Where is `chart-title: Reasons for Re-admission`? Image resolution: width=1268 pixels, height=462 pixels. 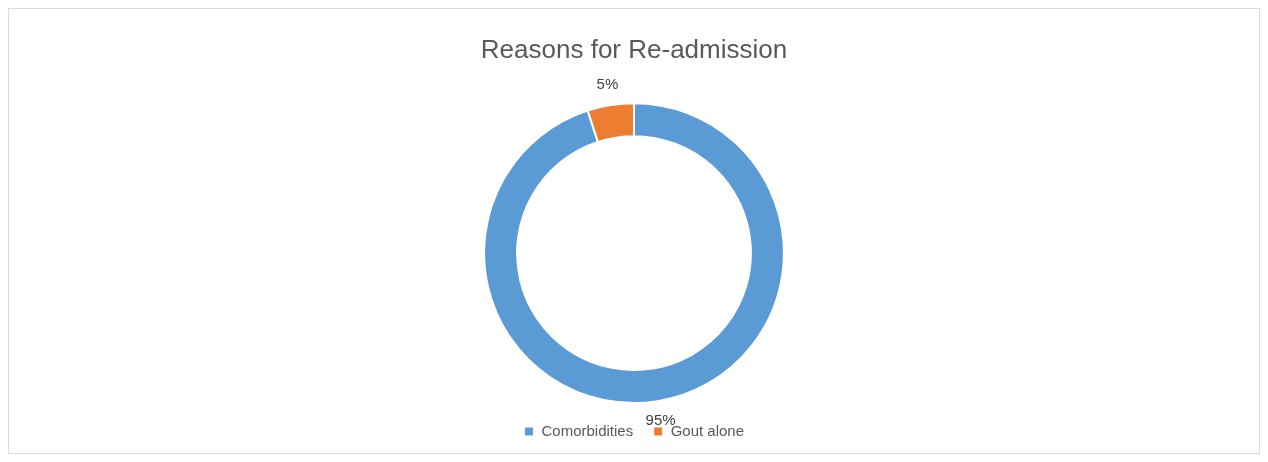 chart-title: Reasons for Re-admission is located at coordinates (634, 48).